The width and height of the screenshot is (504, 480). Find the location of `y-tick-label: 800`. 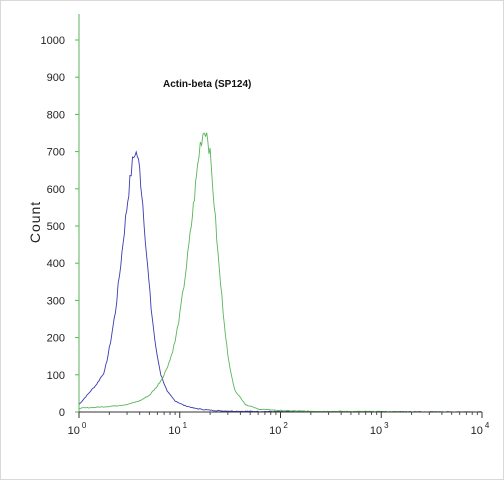

y-tick-label: 800 is located at coordinates (56, 115).